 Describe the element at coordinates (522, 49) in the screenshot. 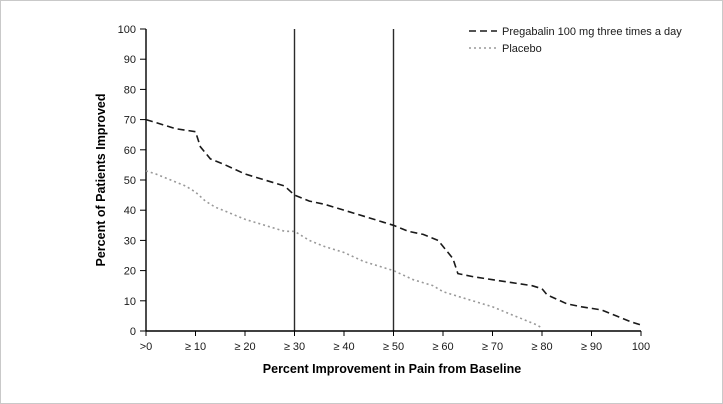

I see `legend-label-placebo: Placebo` at that location.